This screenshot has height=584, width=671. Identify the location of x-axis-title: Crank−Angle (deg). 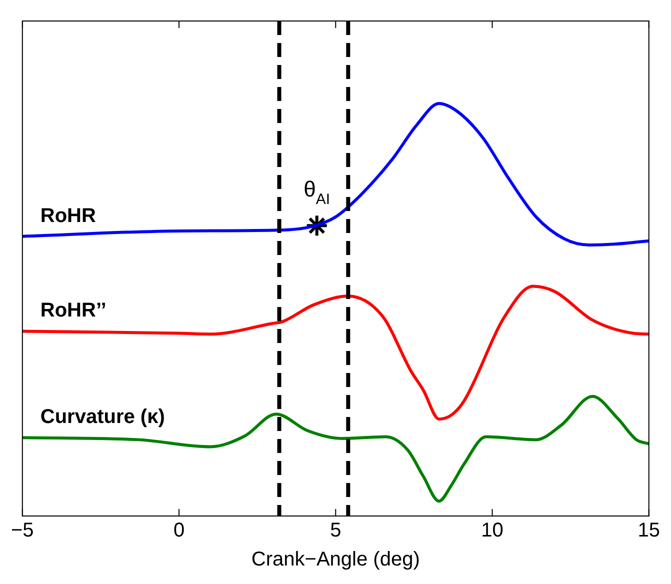
(335, 559).